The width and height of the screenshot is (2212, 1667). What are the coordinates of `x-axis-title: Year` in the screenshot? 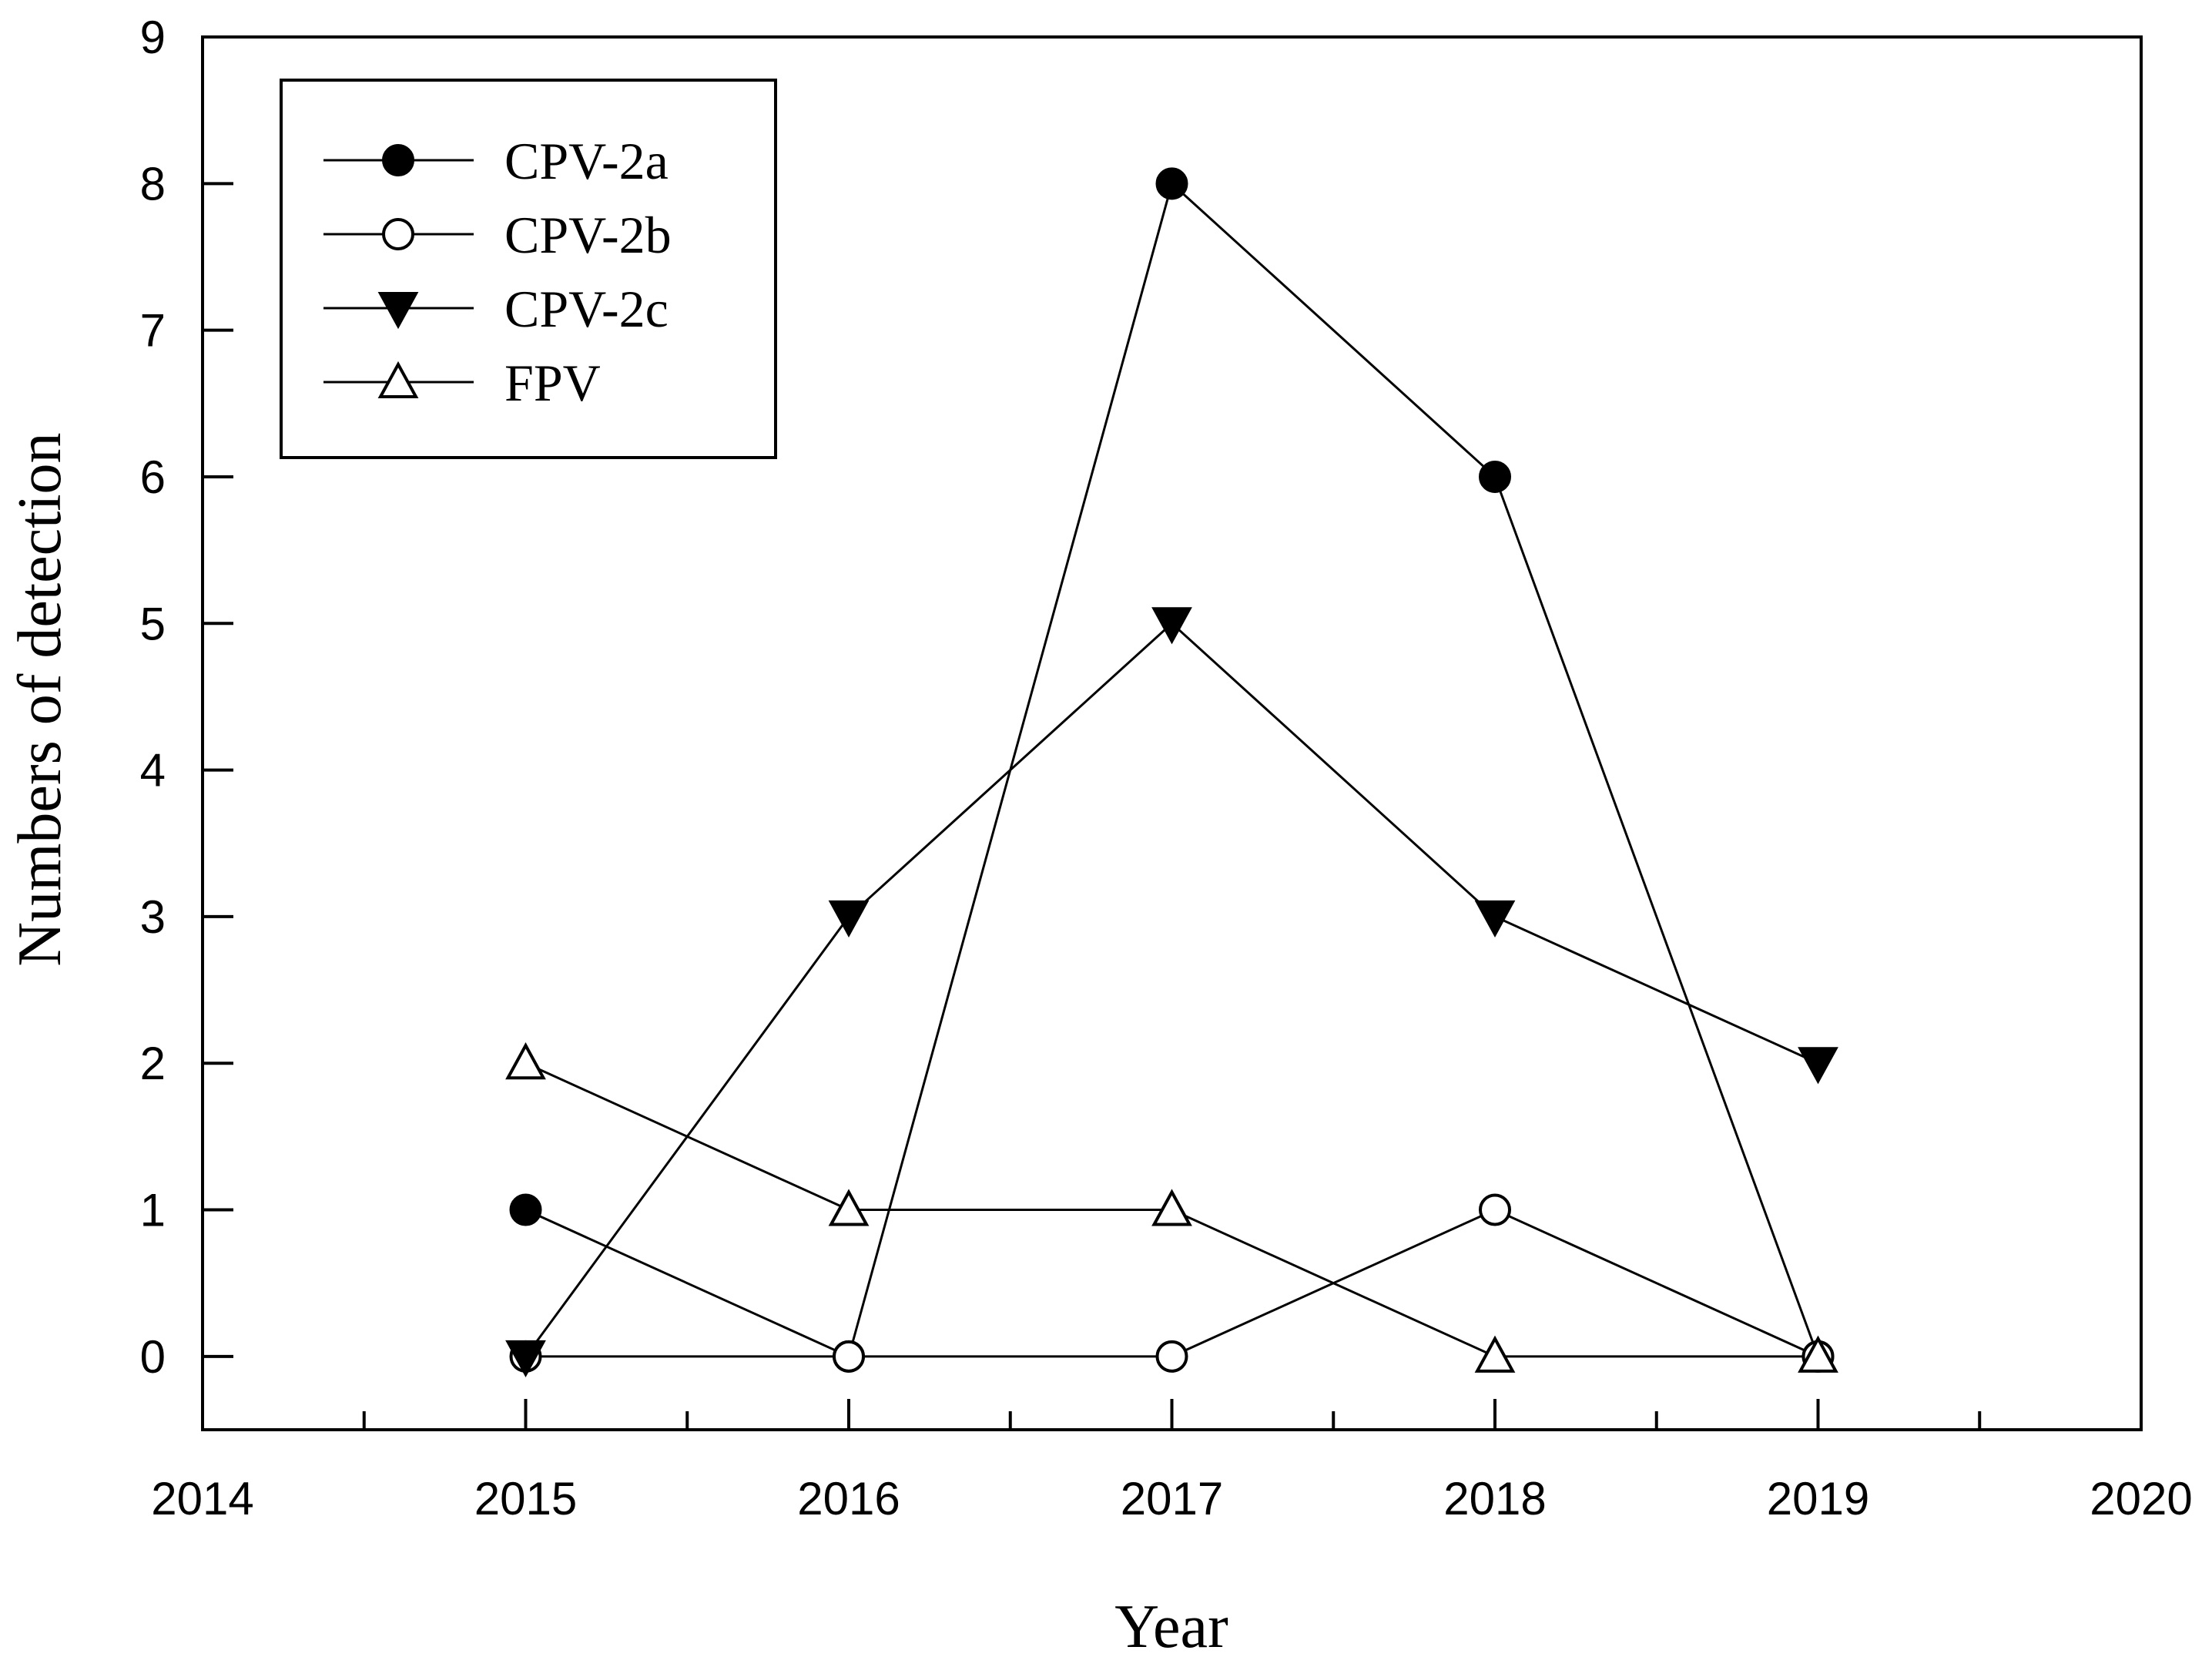 It's located at (1171, 1627).